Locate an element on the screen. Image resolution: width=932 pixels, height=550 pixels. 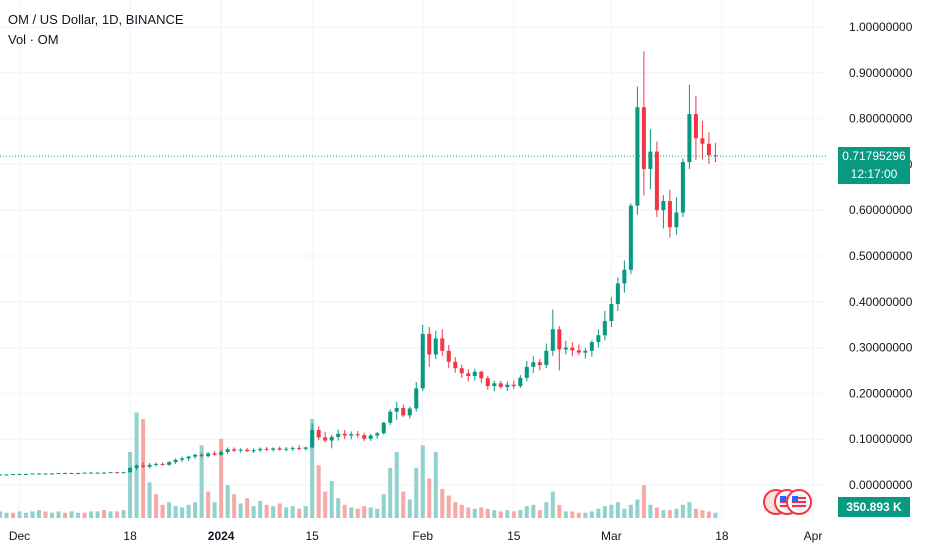
price-tick-label: 0.00000000 is located at coordinates (881, 485).